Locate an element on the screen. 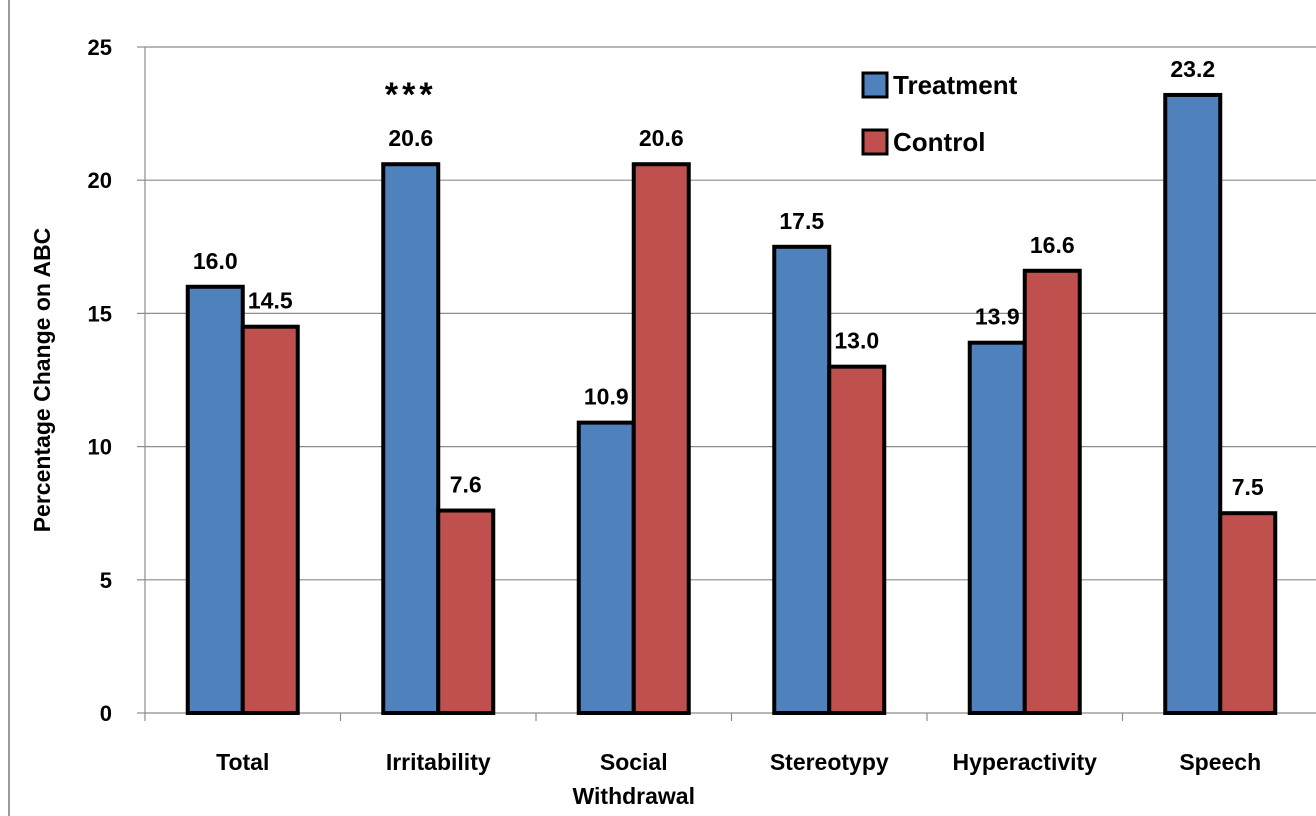 This screenshot has width=1316, height=816. data-label-treatment-hyperactivity: 13.9 is located at coordinates (997, 317).